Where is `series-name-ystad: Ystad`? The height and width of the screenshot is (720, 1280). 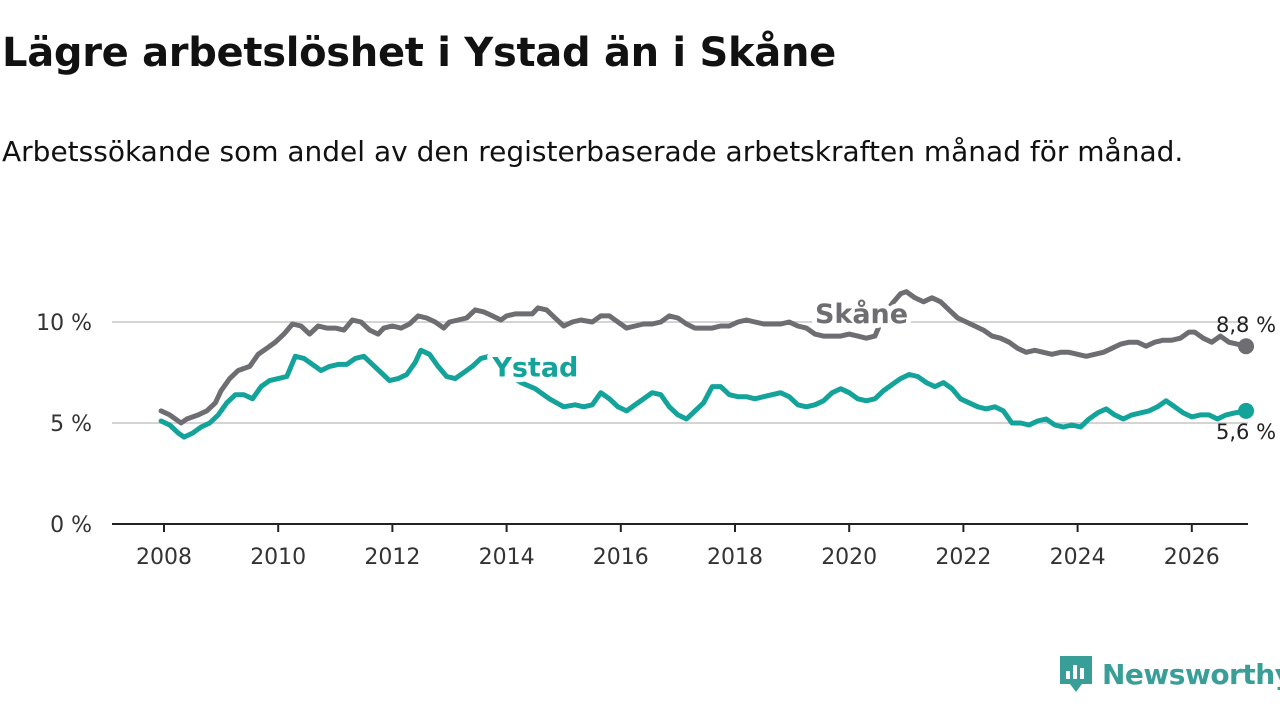 series-name-ystad: Ystad is located at coordinates (534, 368).